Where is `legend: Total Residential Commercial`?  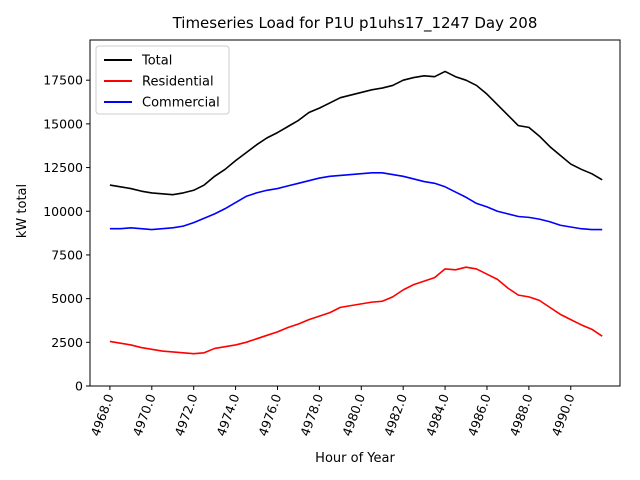
legend: Total Residential Commercial is located at coordinates (162, 80).